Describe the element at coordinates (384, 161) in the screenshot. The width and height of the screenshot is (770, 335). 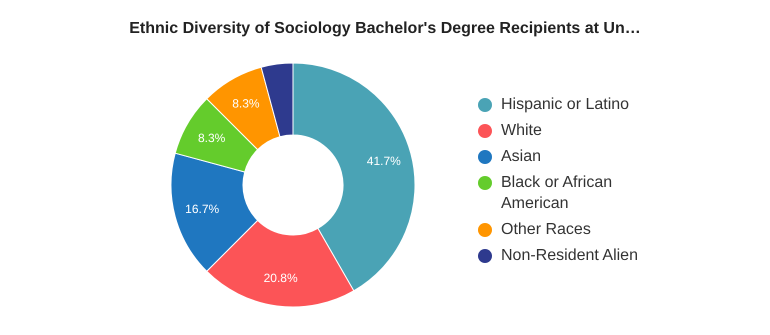
I see `data-label: 41.7%` at that location.